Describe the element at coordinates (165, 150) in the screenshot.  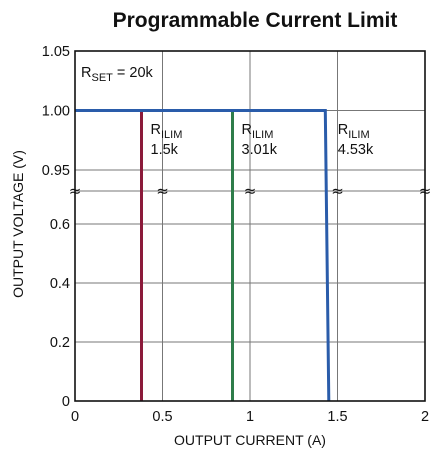
I see `series-value-label: 1.5k` at that location.